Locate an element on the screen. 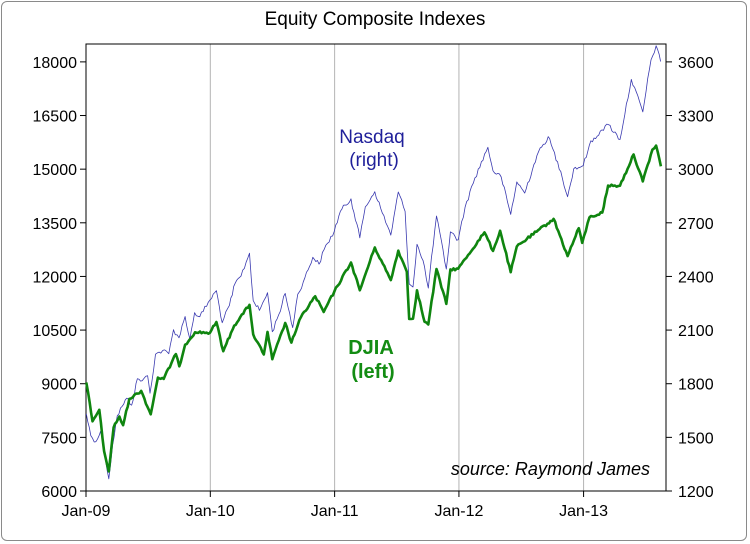  y-right-tick-label: 2700 is located at coordinates (696, 224).